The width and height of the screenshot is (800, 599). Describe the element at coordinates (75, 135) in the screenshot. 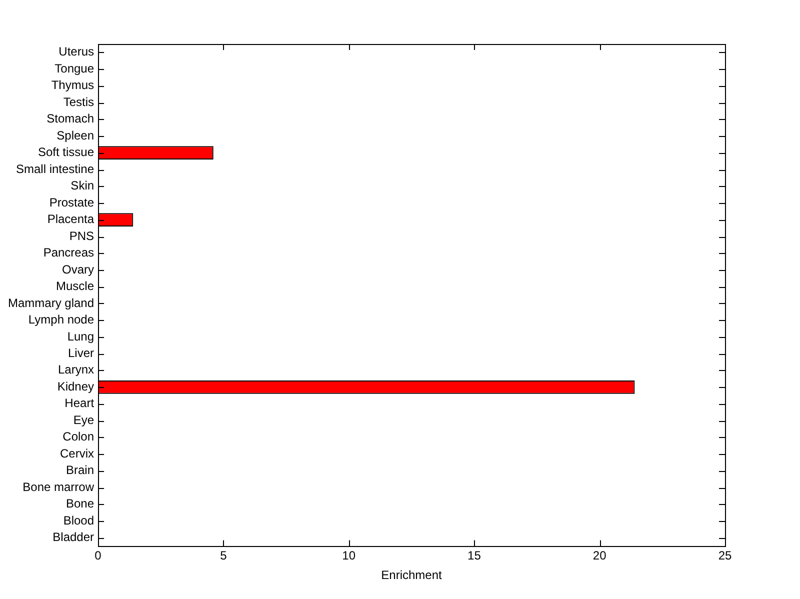

I see `y-tick-label: Spleen` at that location.